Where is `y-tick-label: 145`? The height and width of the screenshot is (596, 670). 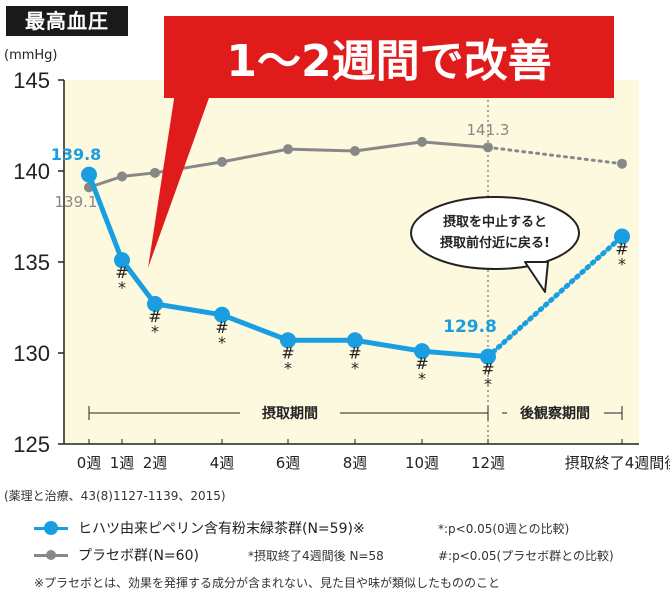 y-tick-label: 145 is located at coordinates (31, 80).